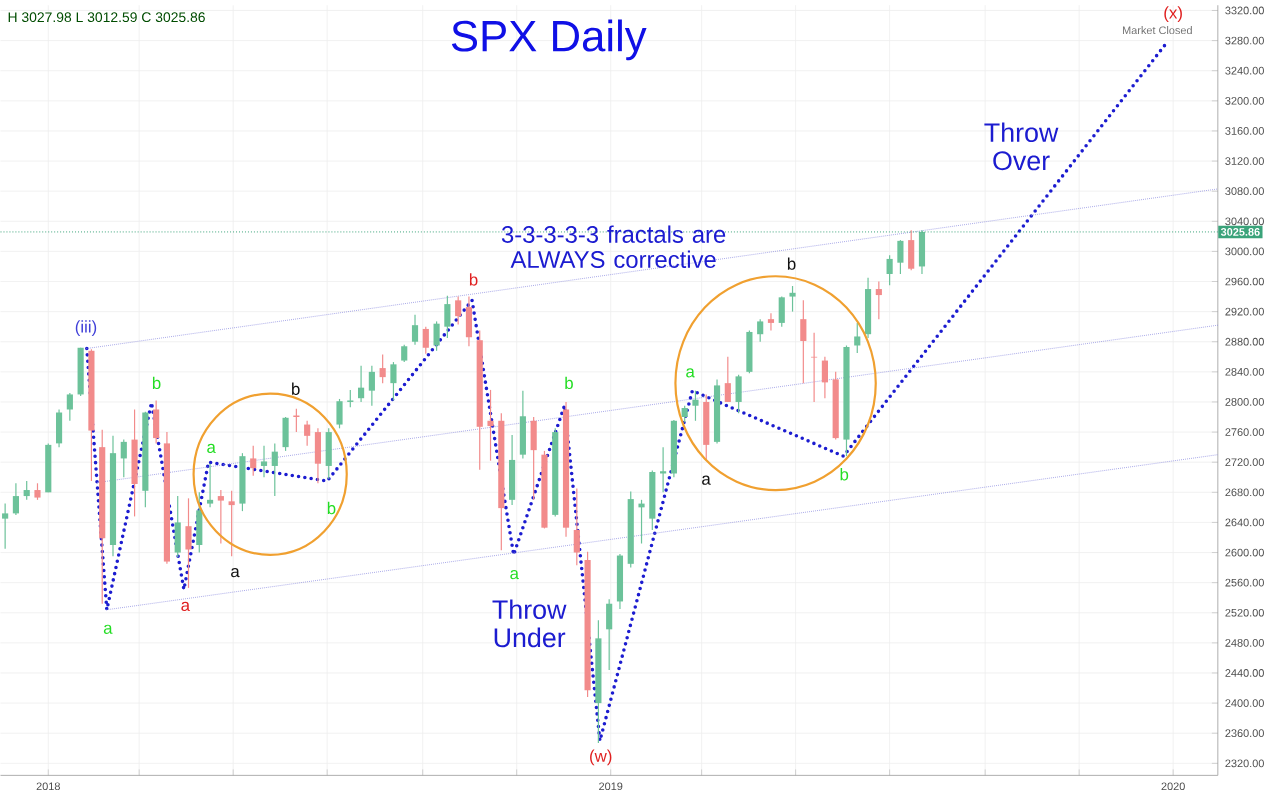 The image size is (1271, 800). What do you see at coordinates (1244, 10) in the screenshot?
I see `y-tick-label: 3320.00` at bounding box center [1244, 10].